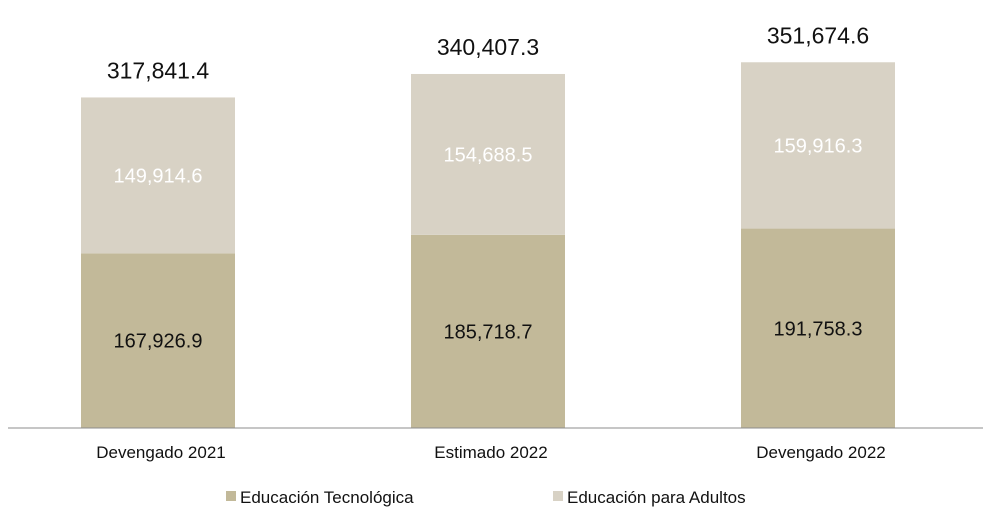 This screenshot has height=511, width=983. I want to click on category-label: Devengado 2021, so click(161, 452).